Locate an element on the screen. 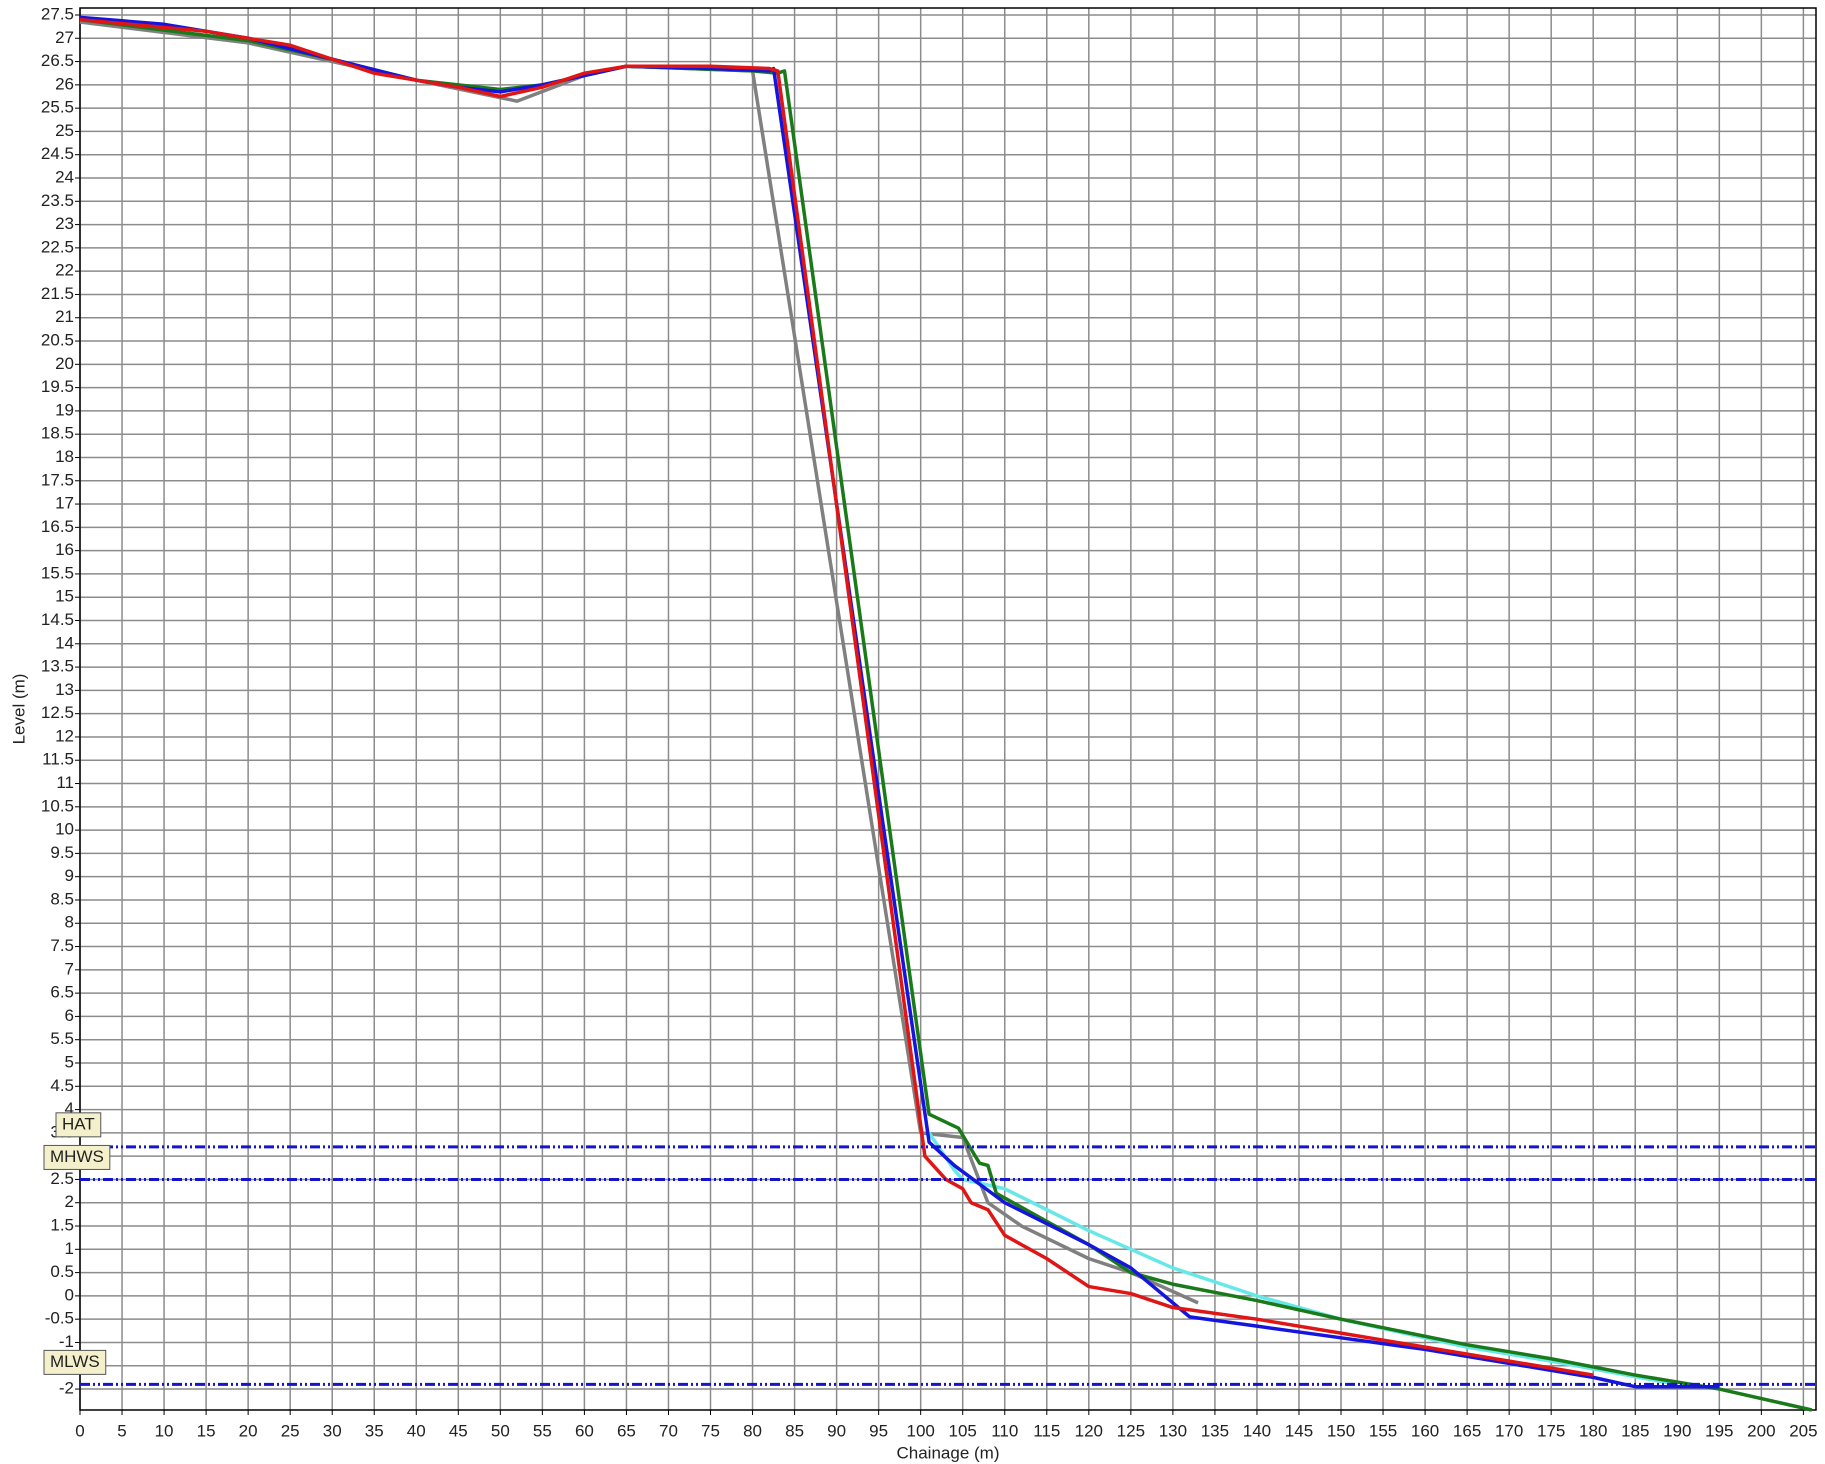  y-tick-label: 6 is located at coordinates (69, 1015).